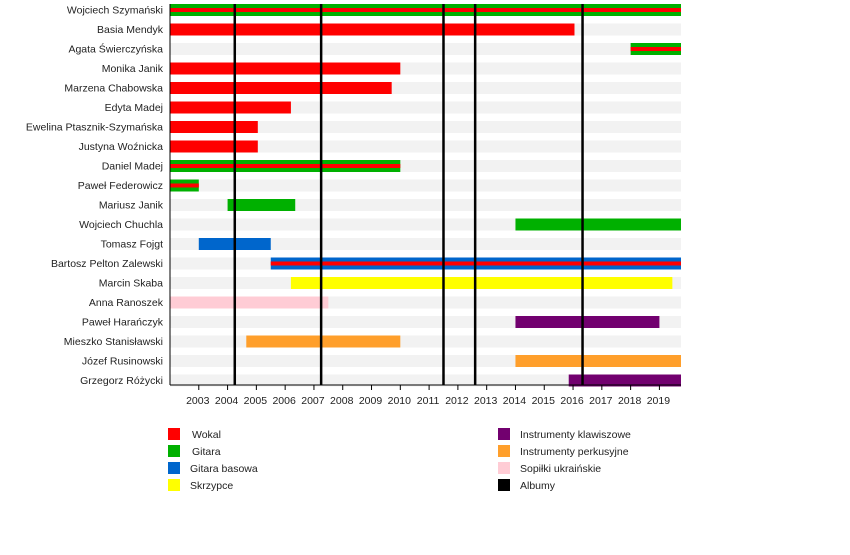  I want to click on x-tick-label: 2008, so click(342, 401).